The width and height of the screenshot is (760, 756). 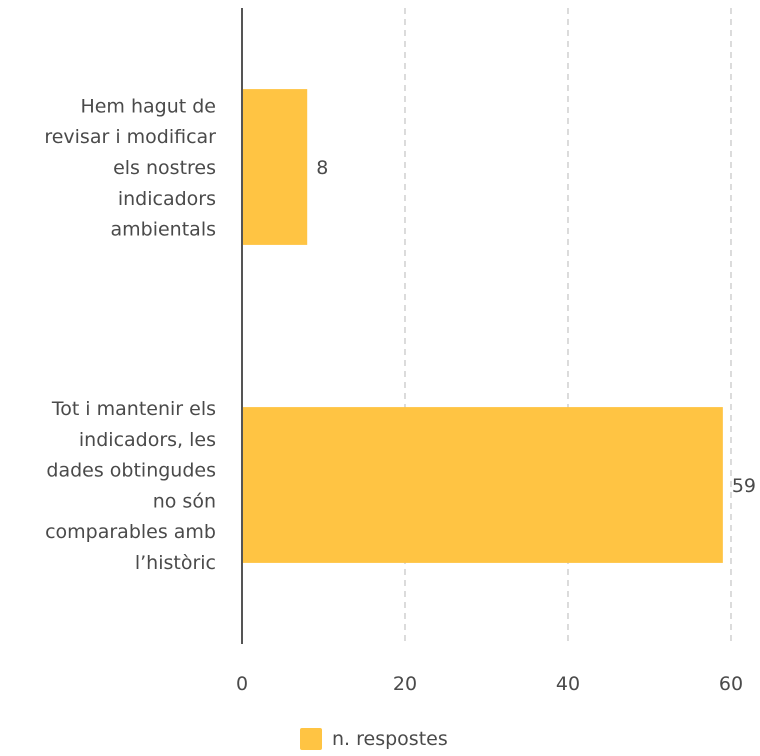 I want to click on x-tick-label: 20, so click(x=405, y=684).